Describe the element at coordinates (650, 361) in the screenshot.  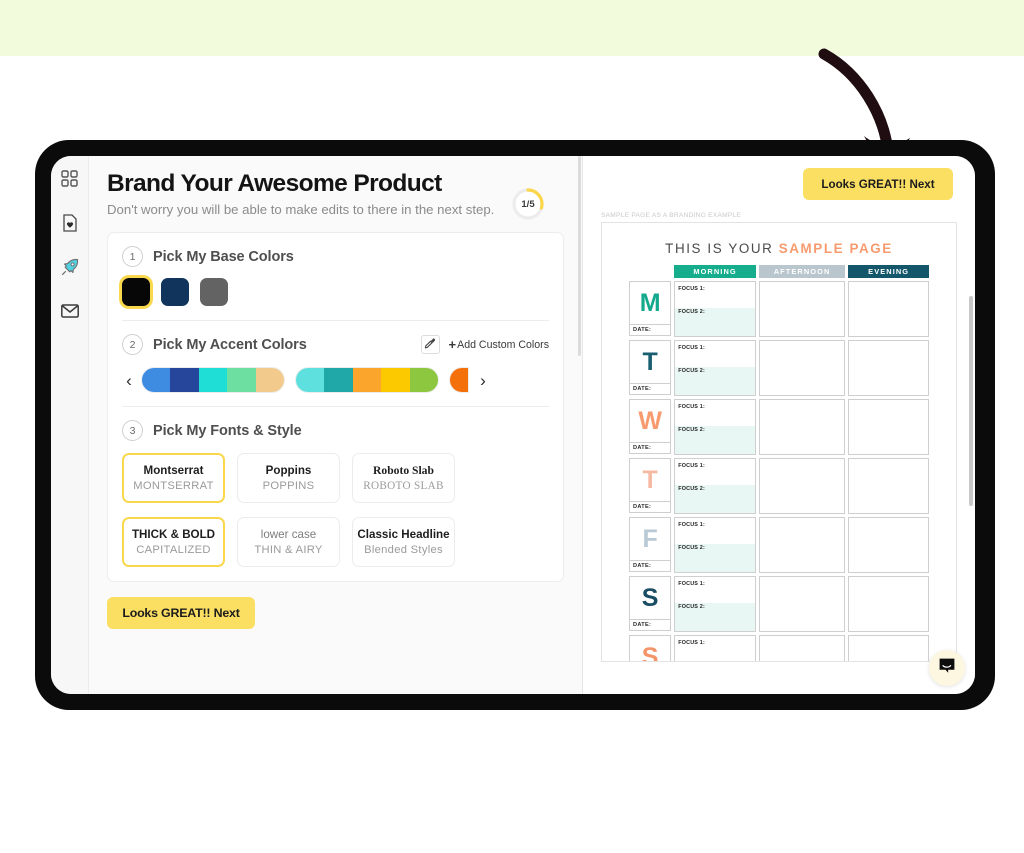
I see `day-letter: T` at that location.